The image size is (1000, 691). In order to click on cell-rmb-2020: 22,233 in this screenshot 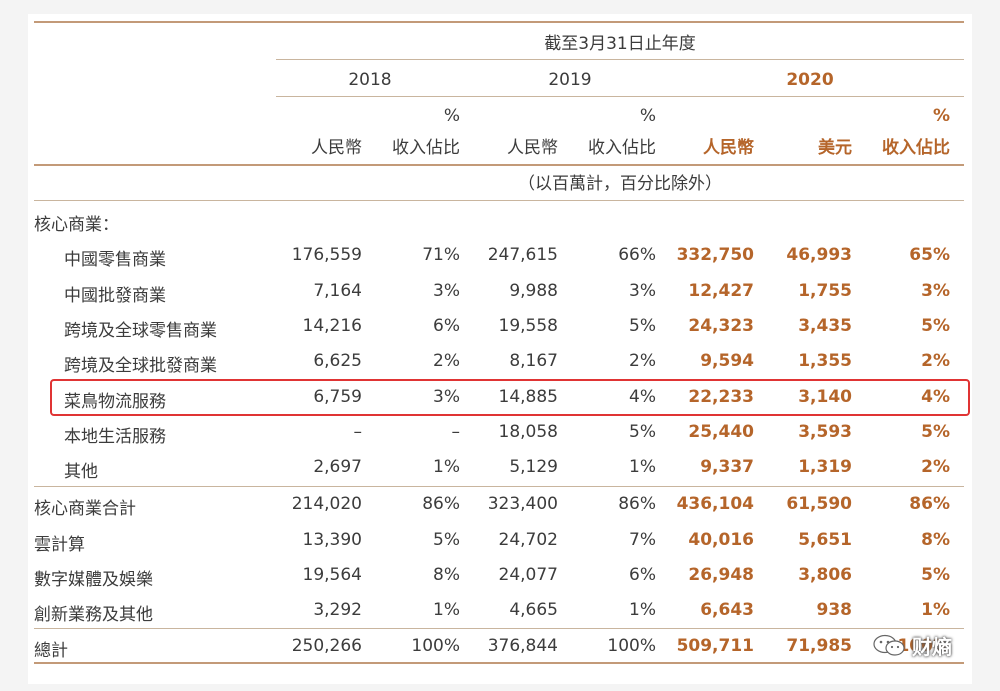, I will do `click(721, 397)`.